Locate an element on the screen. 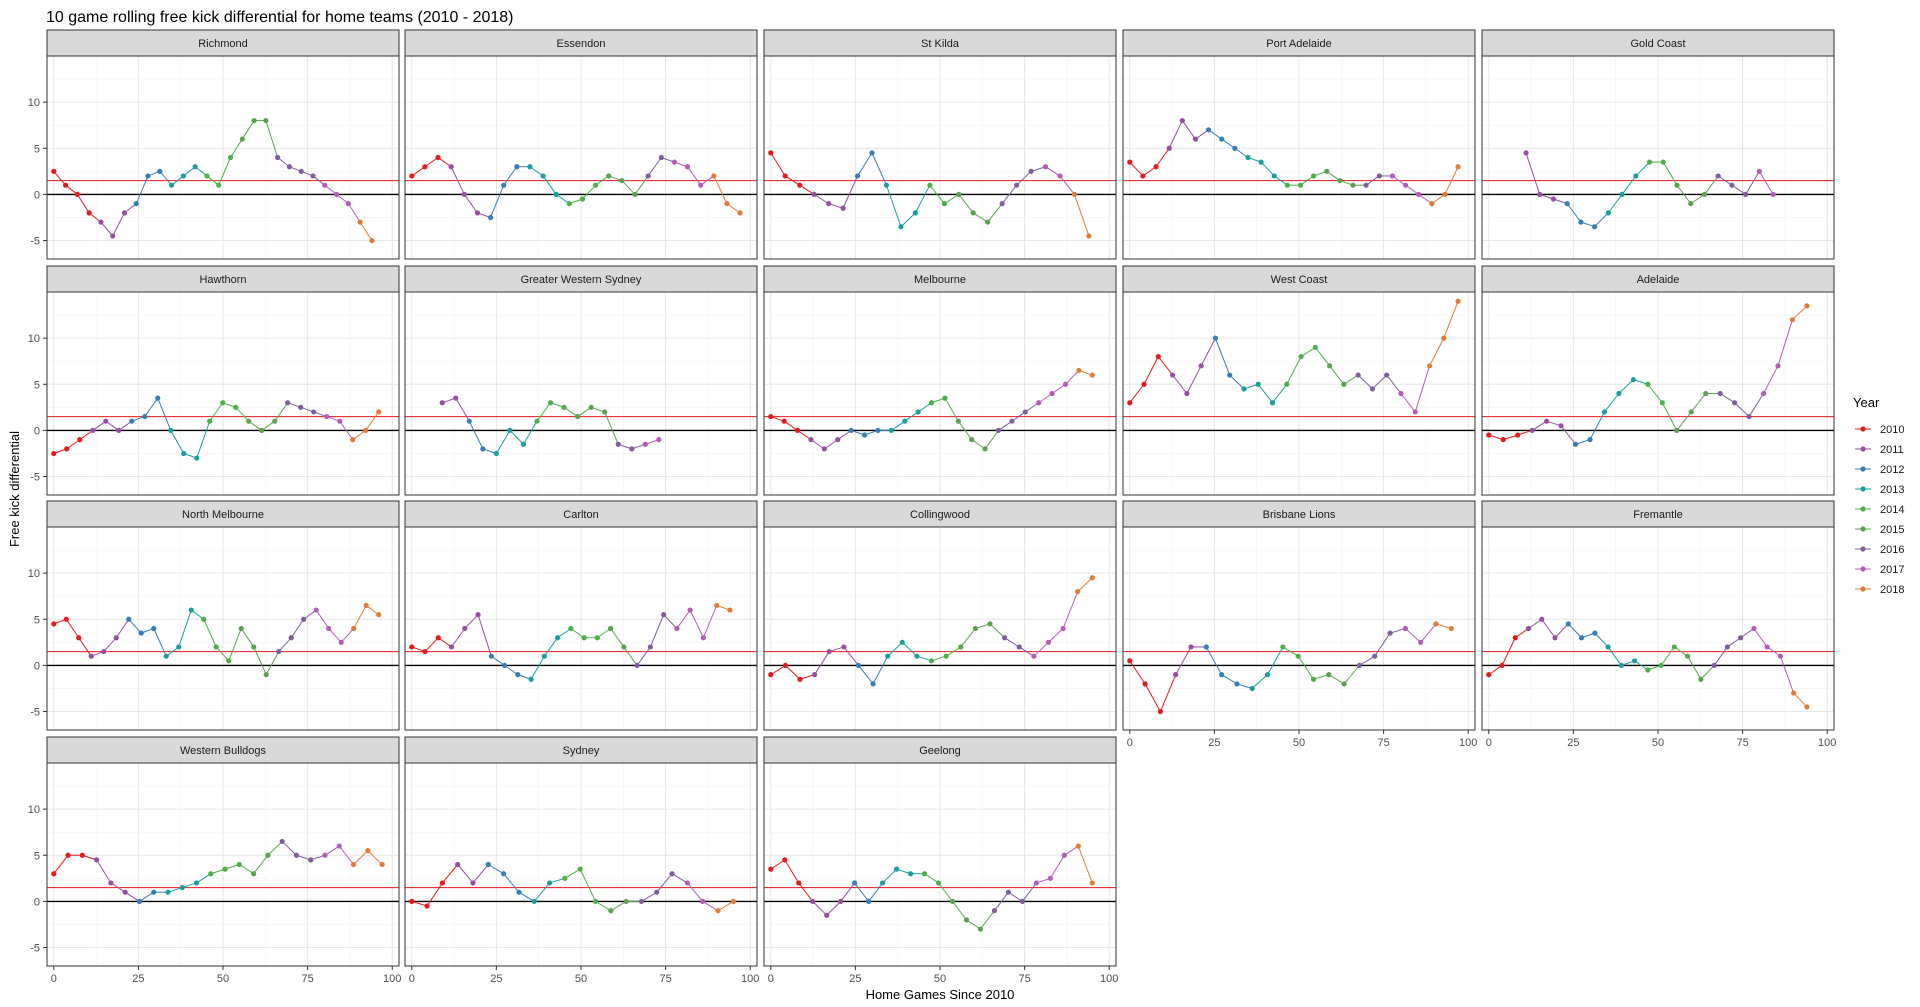 Image resolution: width=1920 pixels, height=1007 pixels. legend-key-dot is located at coordinates (1863, 569).